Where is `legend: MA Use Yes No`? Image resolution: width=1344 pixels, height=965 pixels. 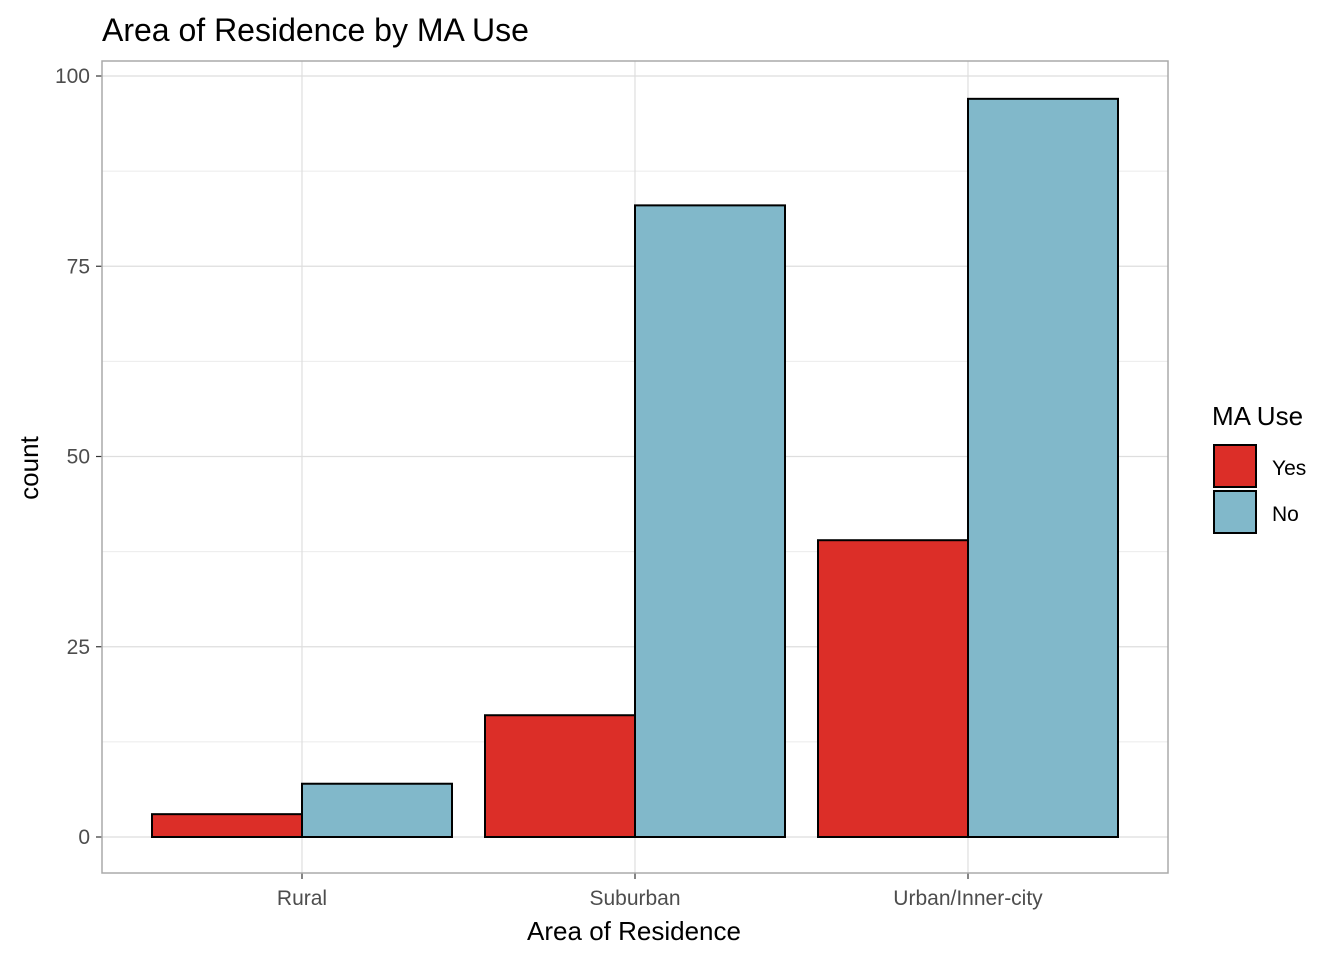
legend: MA Use Yes No is located at coordinates (1259, 467).